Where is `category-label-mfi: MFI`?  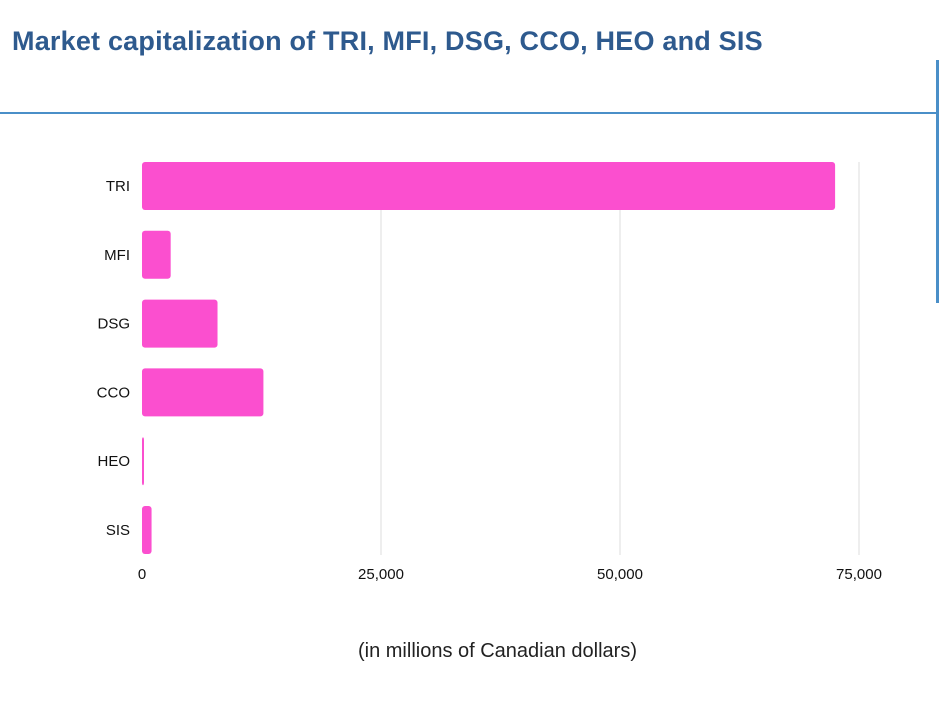 category-label-mfi: MFI is located at coordinates (117, 255).